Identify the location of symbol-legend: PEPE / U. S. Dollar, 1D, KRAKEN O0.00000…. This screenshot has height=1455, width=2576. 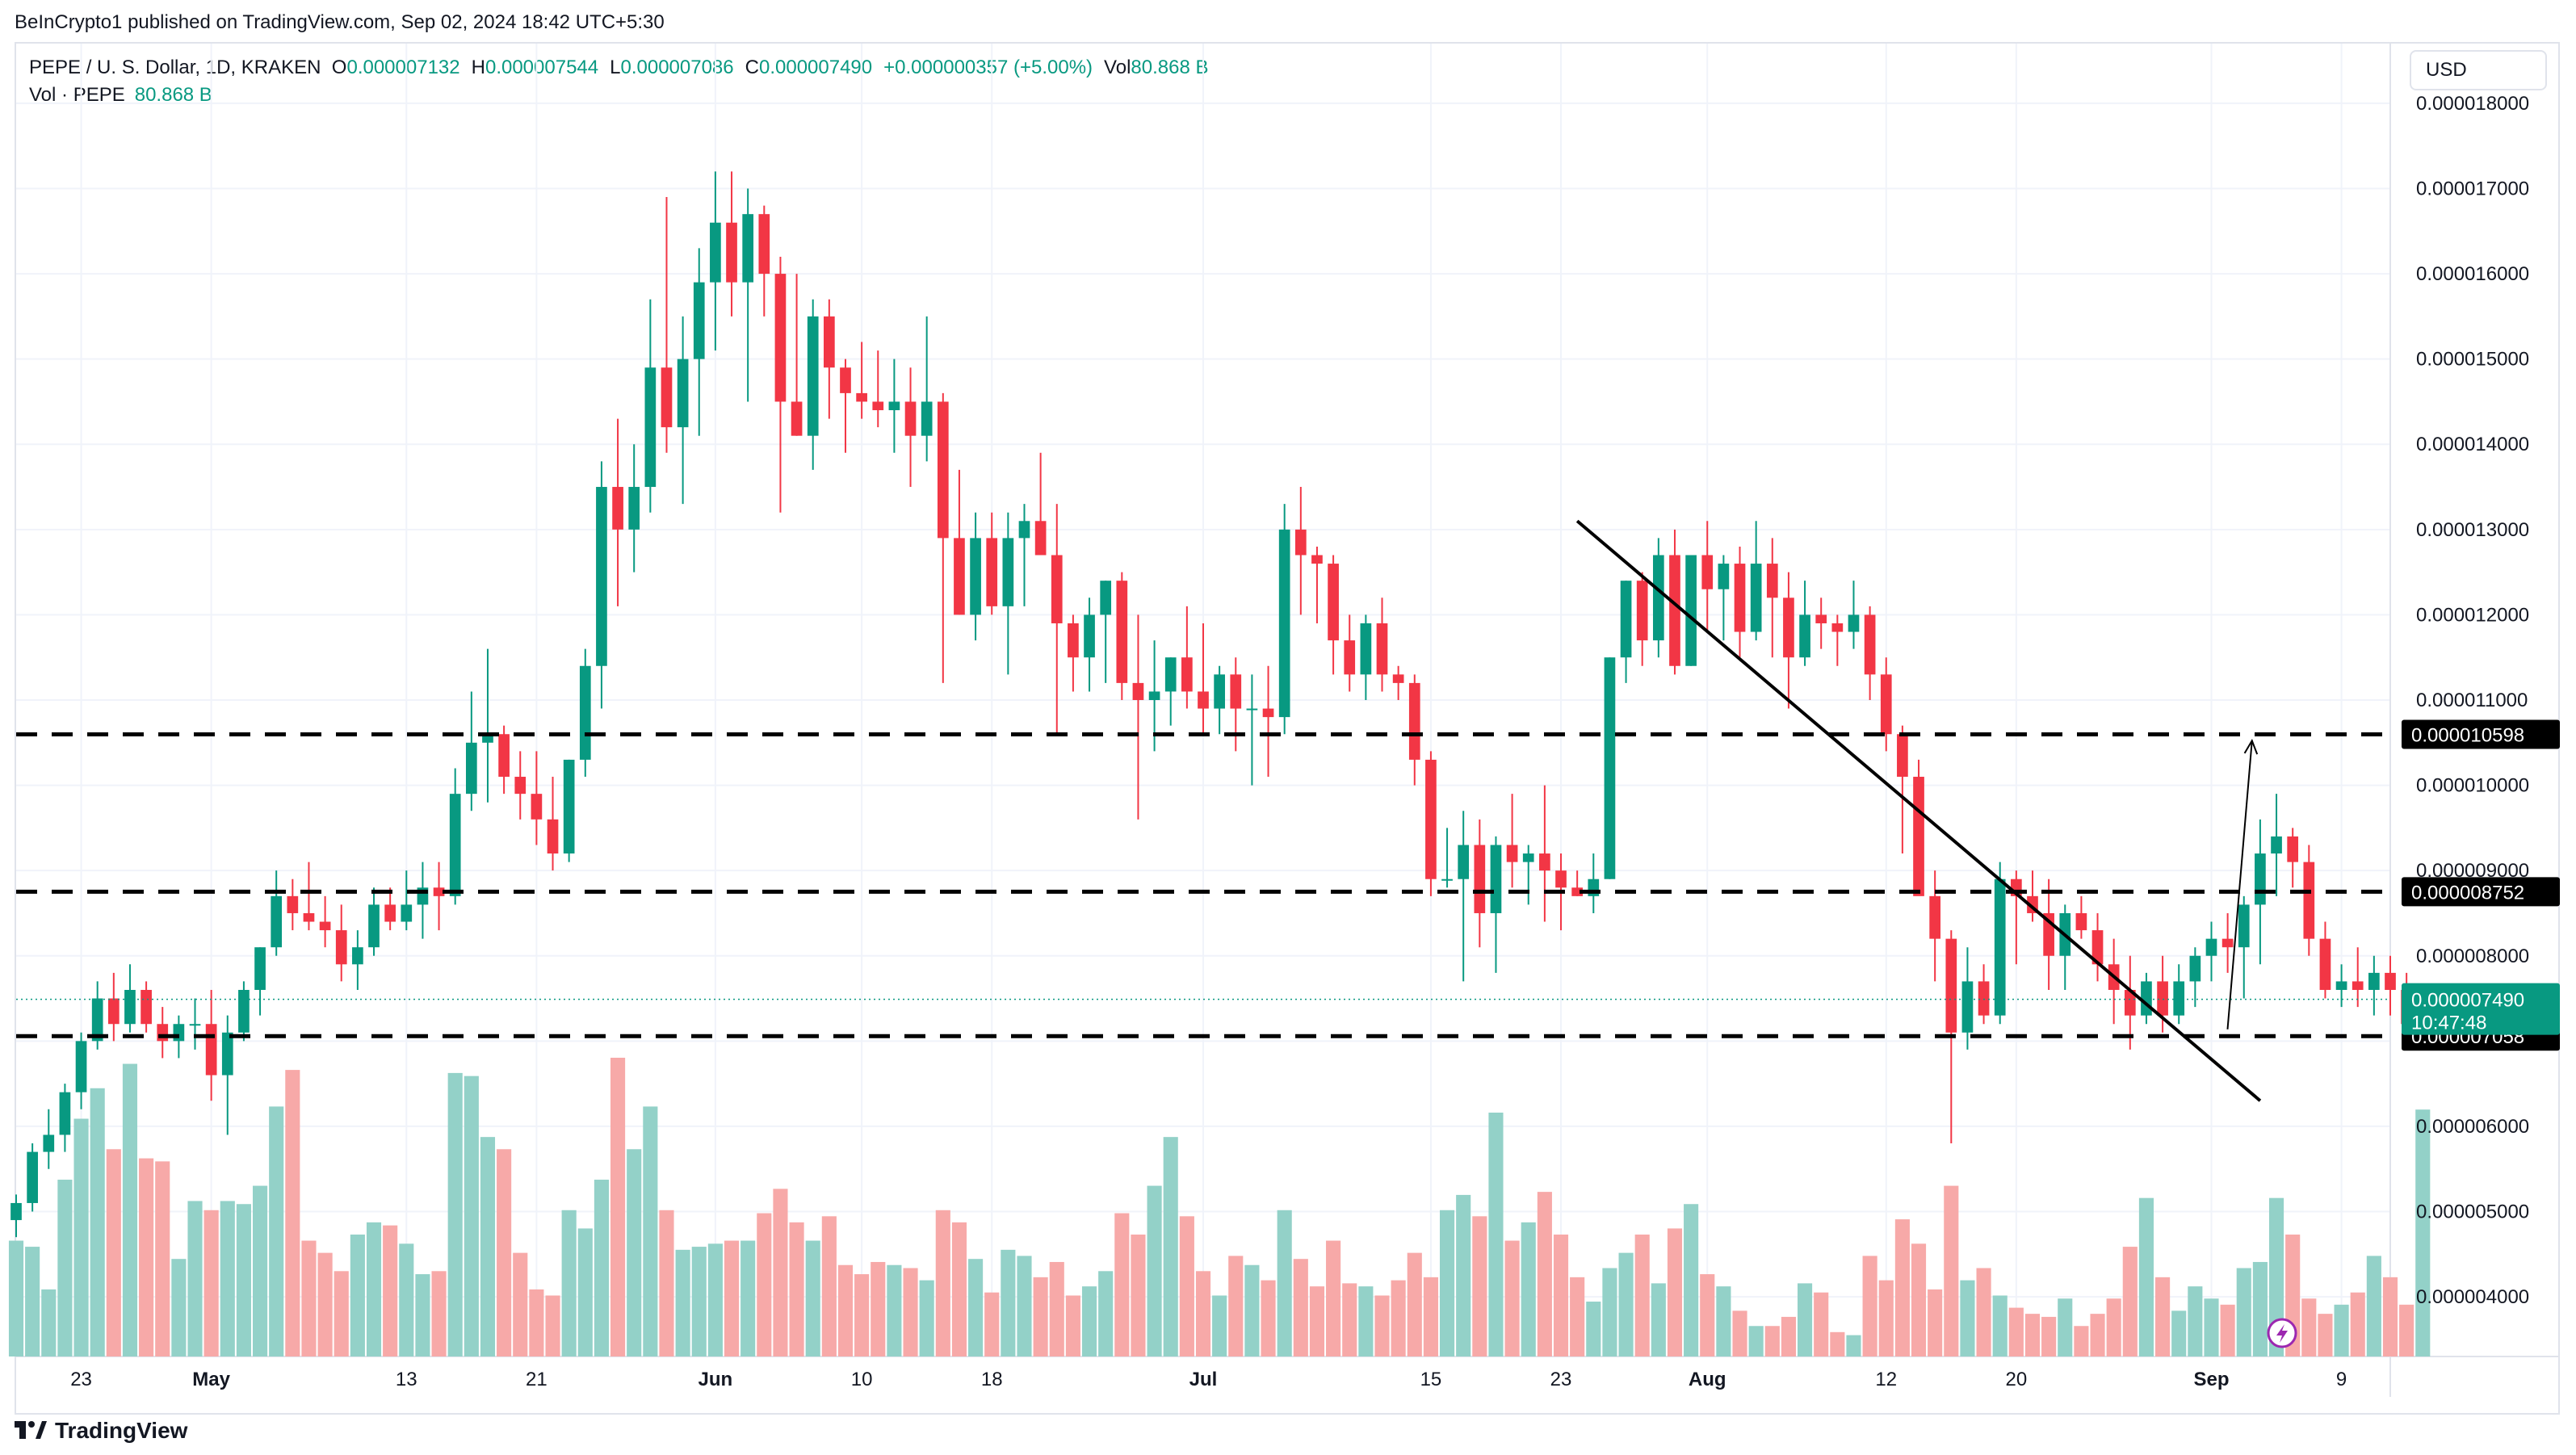
(624, 68).